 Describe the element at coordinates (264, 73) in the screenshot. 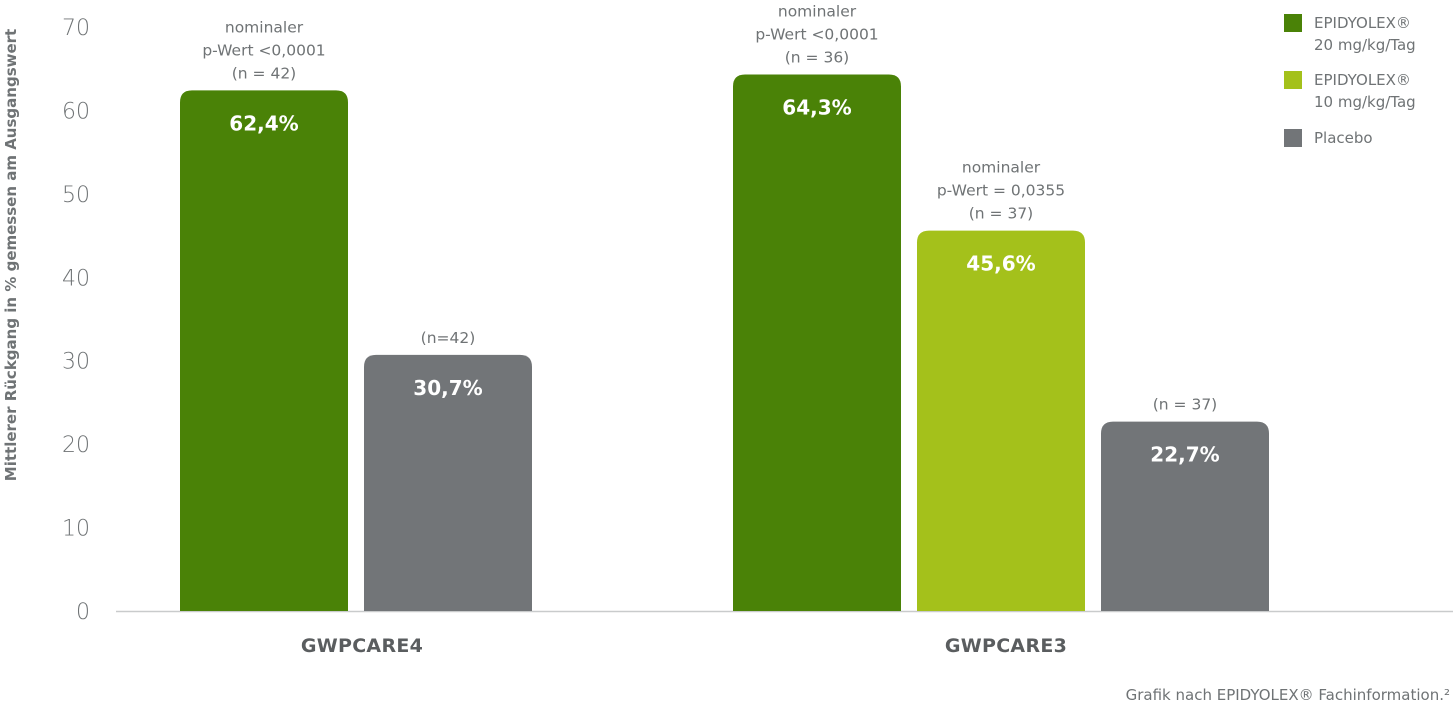

I see `bar-annotation-0-0-2: (n = 42)` at that location.